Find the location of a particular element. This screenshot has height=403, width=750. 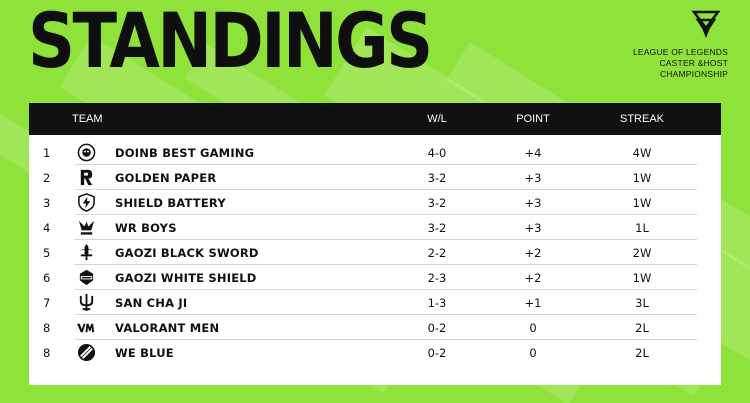

win-loss: 2-3 is located at coordinates (437, 278).